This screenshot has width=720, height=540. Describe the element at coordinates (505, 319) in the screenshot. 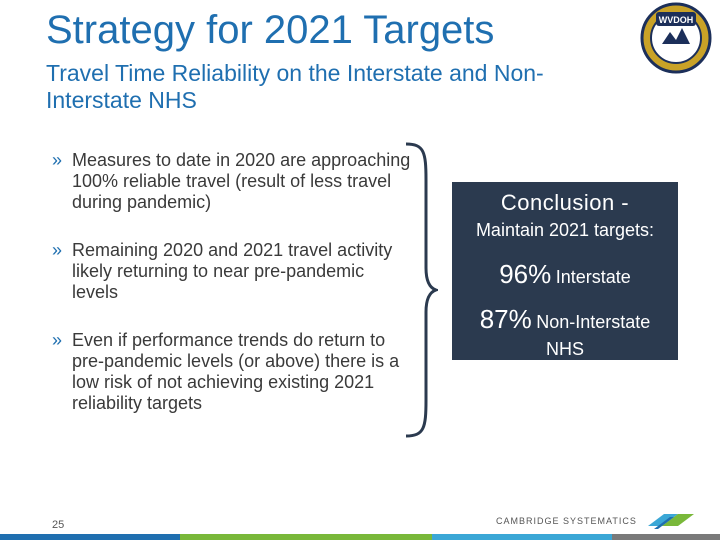

I see `noninterstate-percent: 87%` at that location.